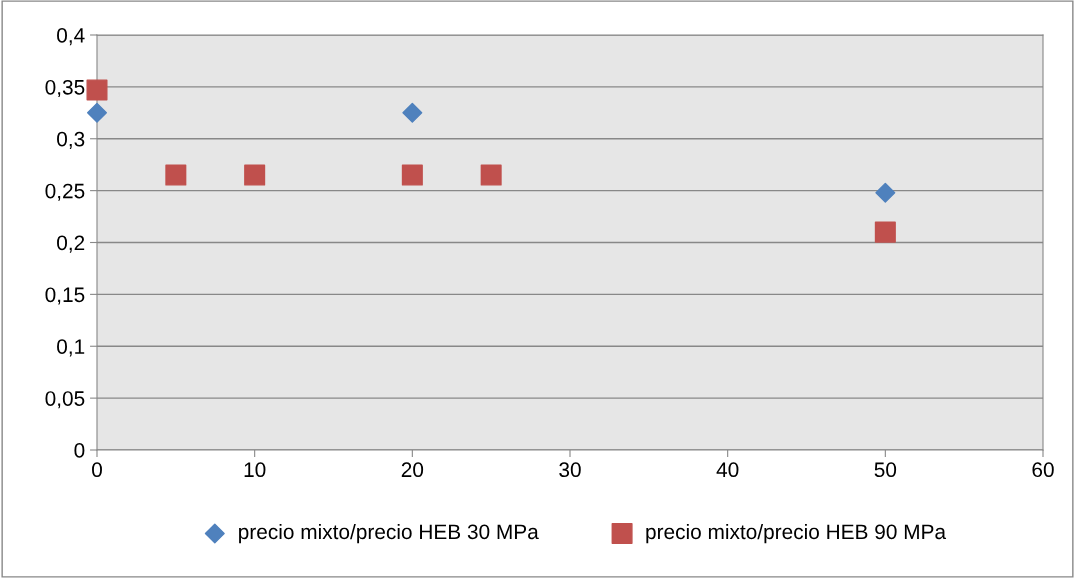 The height and width of the screenshot is (578, 1075). Describe the element at coordinates (796, 533) in the screenshot. I see `legend-label: precio mixto/precio HEB 90 MPa` at that location.